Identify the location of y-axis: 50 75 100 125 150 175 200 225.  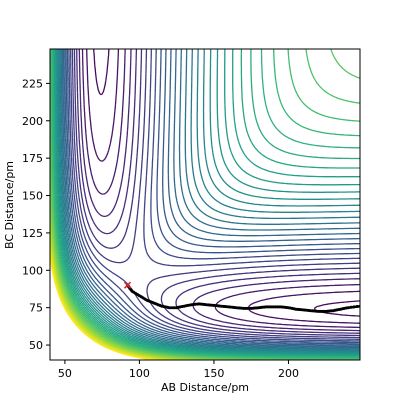
(36, 214).